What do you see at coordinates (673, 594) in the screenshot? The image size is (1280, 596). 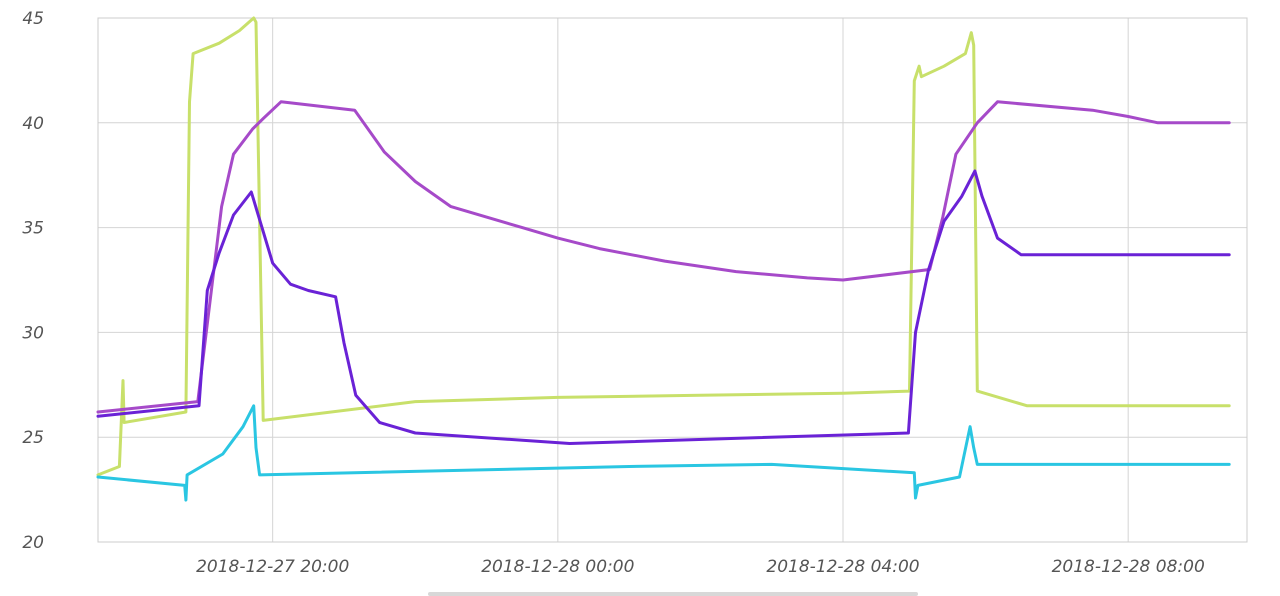 I see `horizontal-scrollbar` at bounding box center [673, 594].